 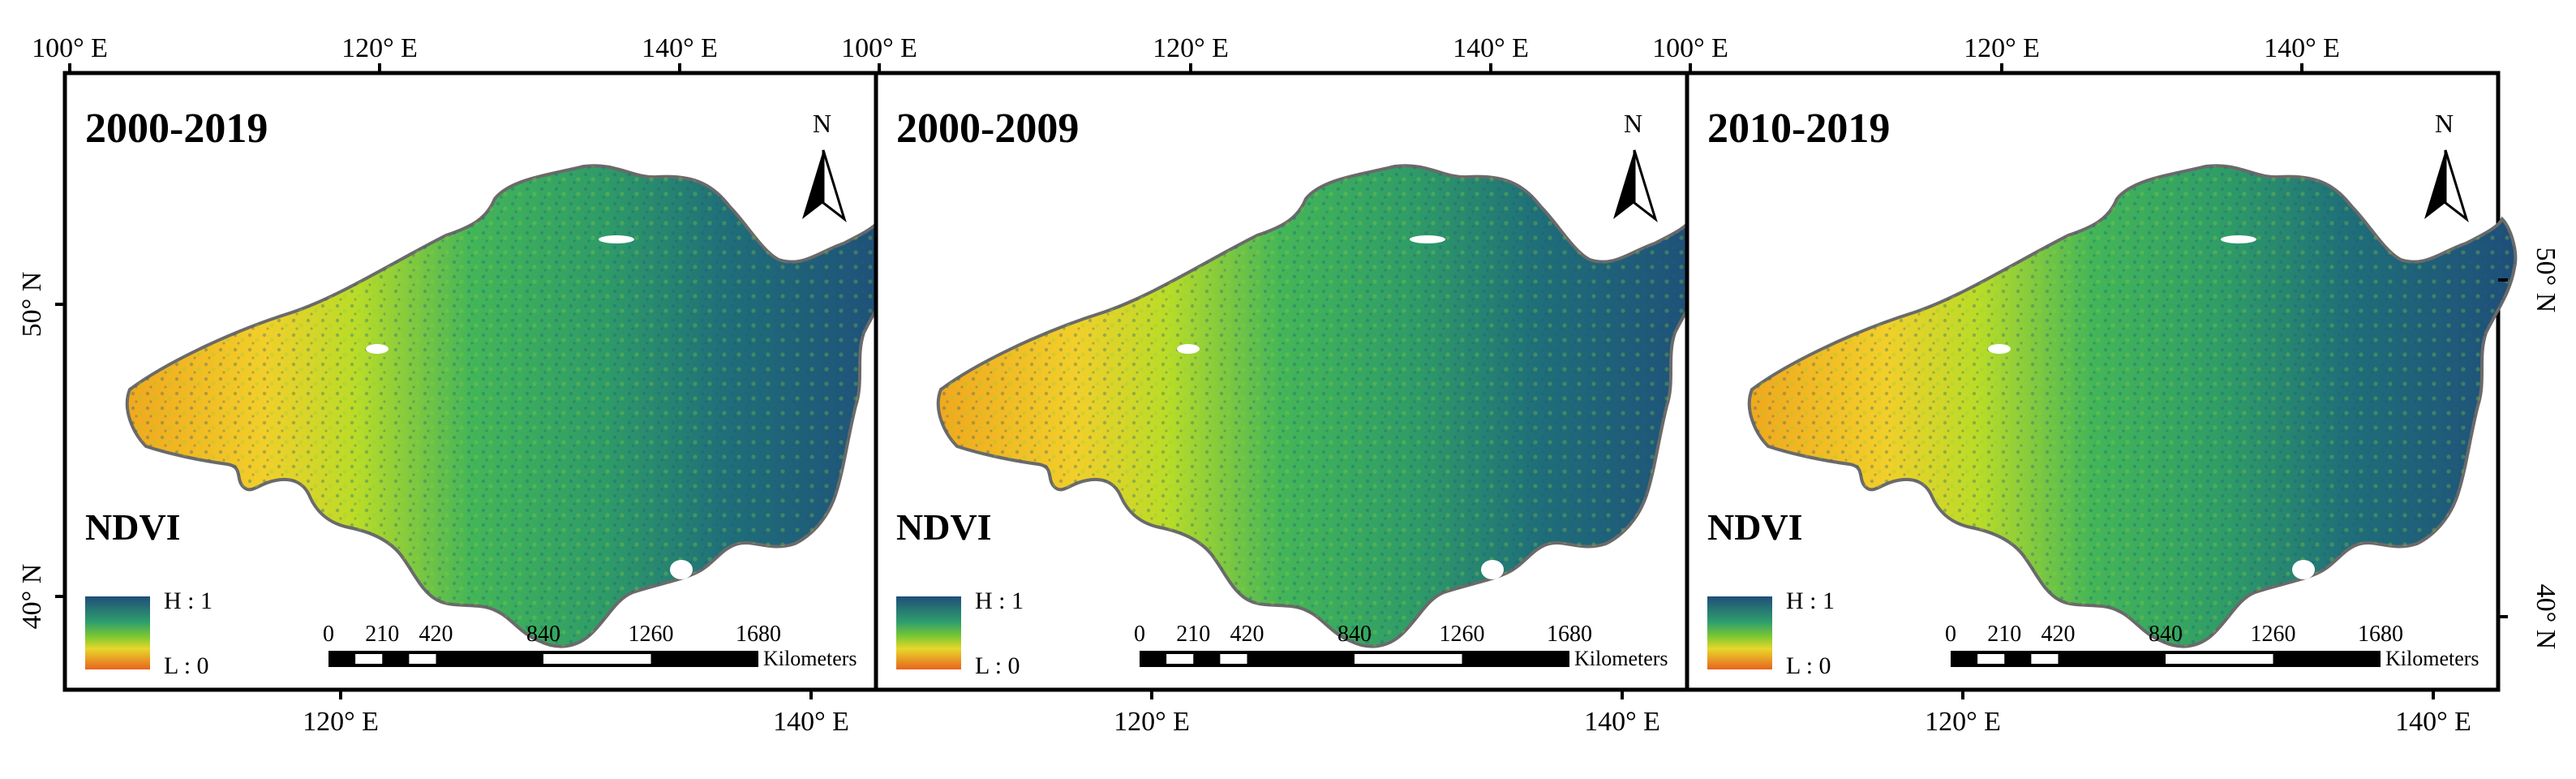 What do you see at coordinates (32, 597) in the screenshot?
I see `left-tick-label: 40° N` at bounding box center [32, 597].